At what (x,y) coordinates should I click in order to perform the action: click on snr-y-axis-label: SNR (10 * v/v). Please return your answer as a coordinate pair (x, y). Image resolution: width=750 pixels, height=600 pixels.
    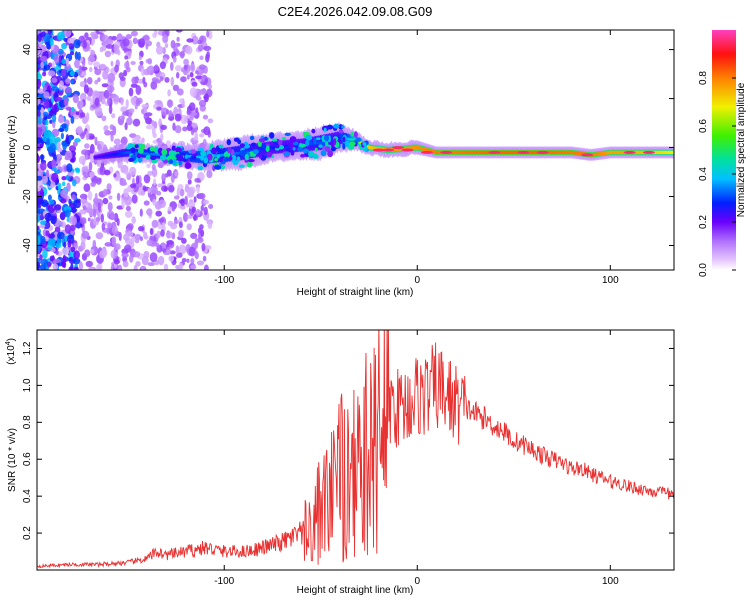
    Looking at the image, I should click on (12, 460).